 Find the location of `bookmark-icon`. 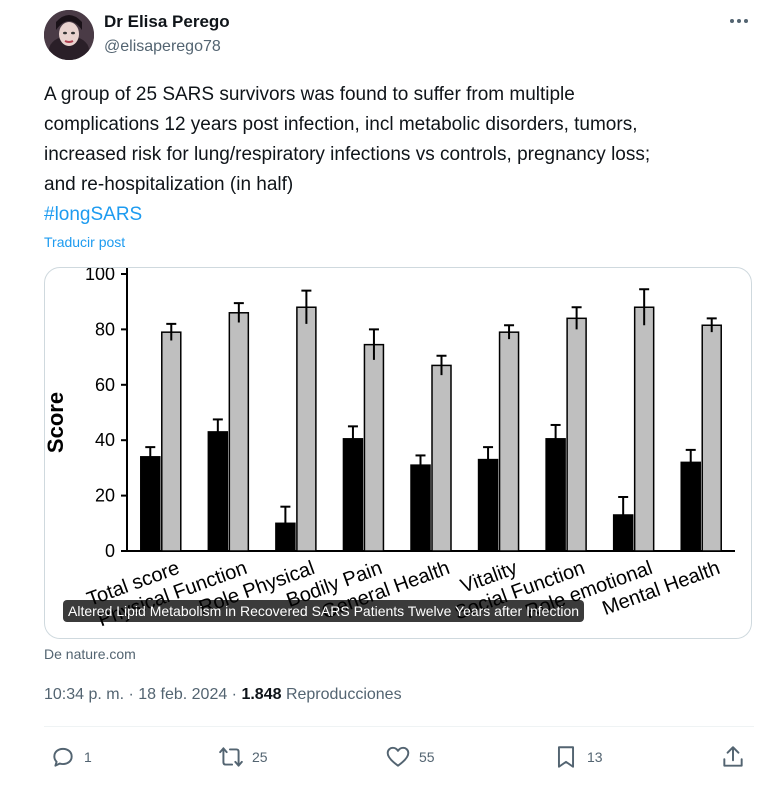

bookmark-icon is located at coordinates (566, 757).